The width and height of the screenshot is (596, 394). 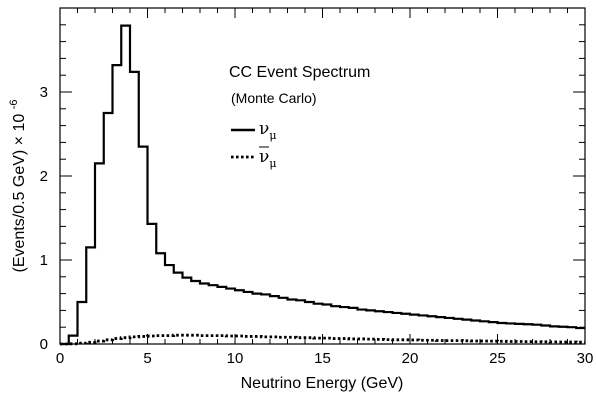 I want to click on y-axis-title: (Events/0.5 GeV) × 10 -6, so click(x=18, y=186).